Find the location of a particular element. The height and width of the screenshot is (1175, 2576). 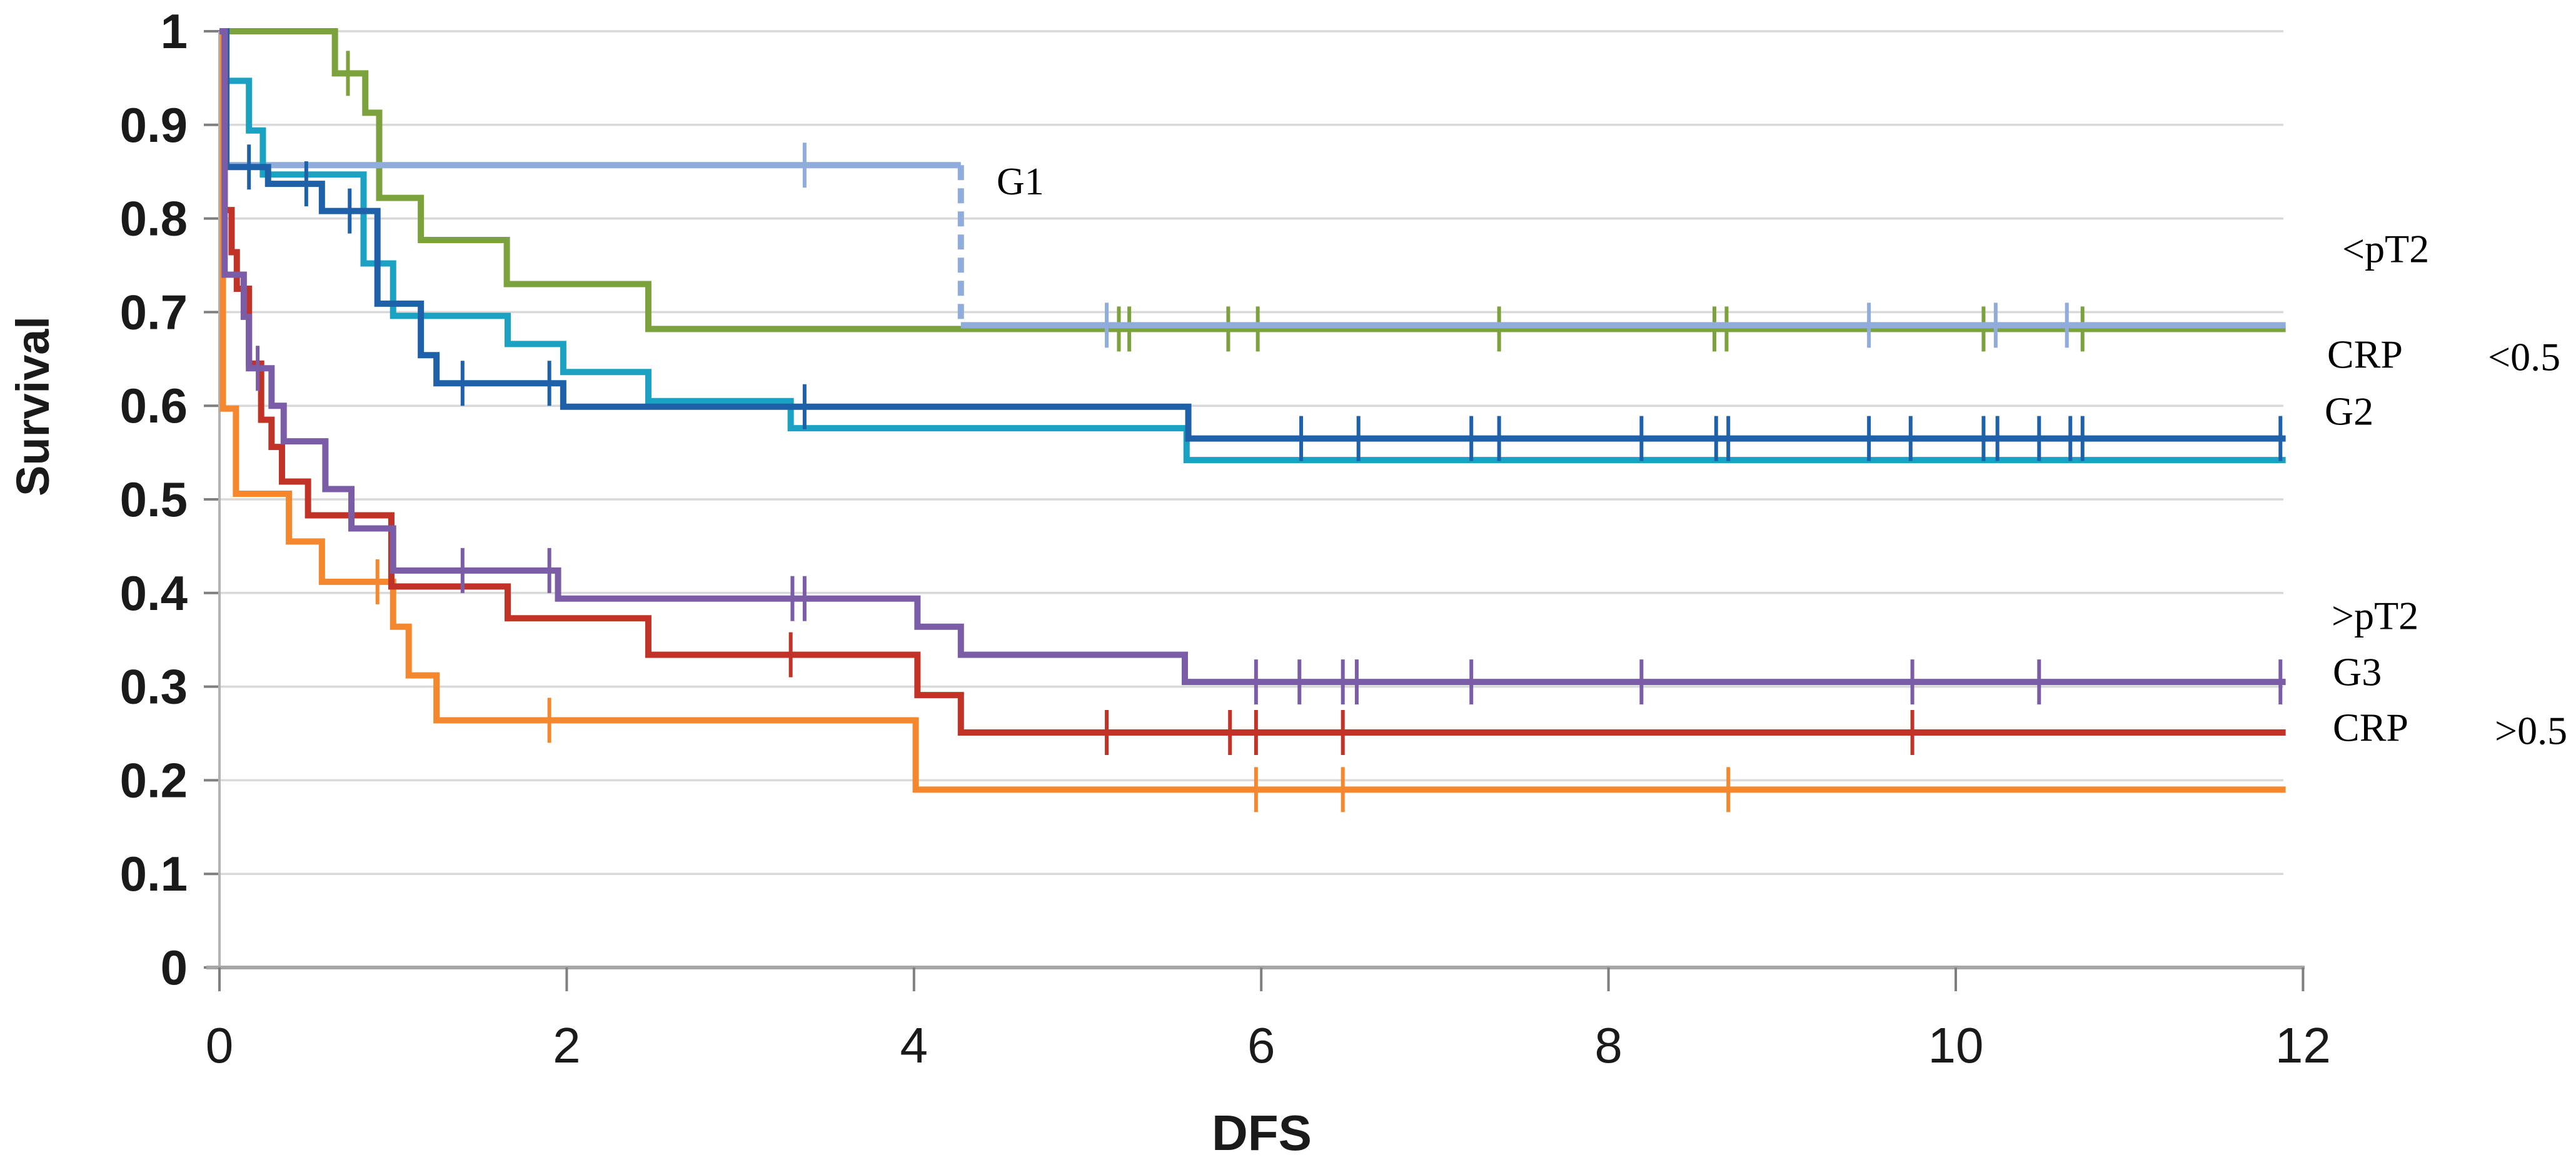

x-tick-label-12: 12 is located at coordinates (2303, 1045).